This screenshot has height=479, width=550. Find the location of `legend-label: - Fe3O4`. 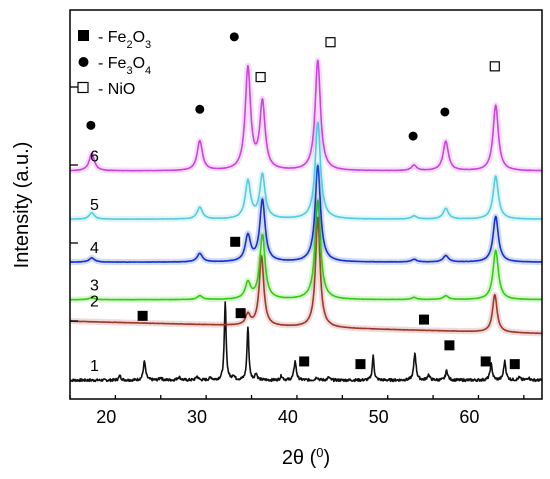

legend-label: - Fe3O4 is located at coordinates (124, 66).